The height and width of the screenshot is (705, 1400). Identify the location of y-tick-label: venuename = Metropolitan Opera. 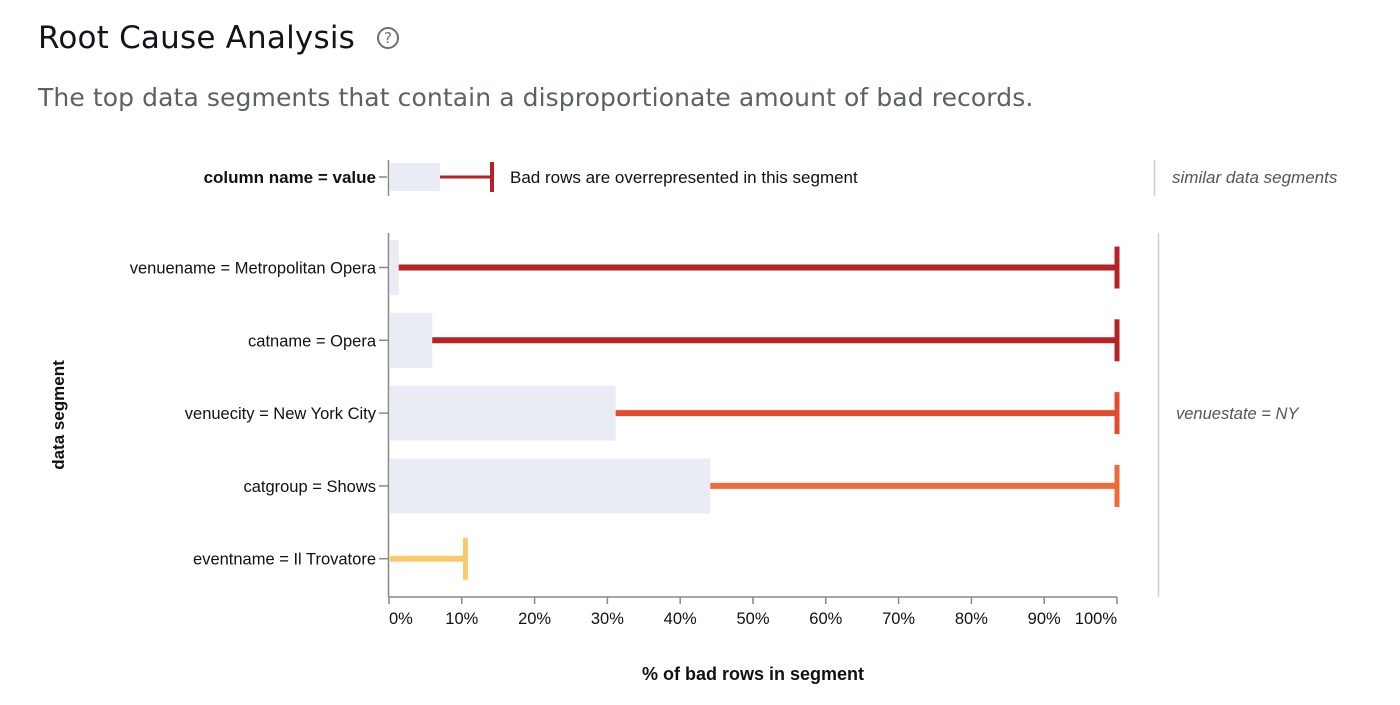
(253, 269).